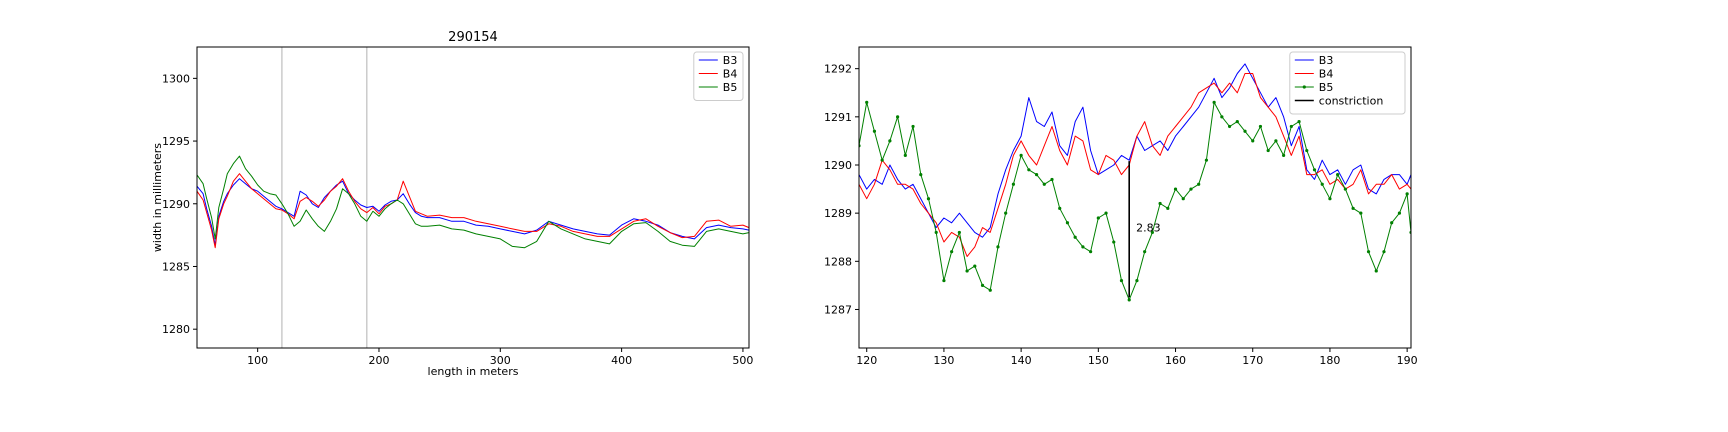 The height and width of the screenshot is (432, 1728). I want to click on x-tick-label: 120, so click(866, 360).